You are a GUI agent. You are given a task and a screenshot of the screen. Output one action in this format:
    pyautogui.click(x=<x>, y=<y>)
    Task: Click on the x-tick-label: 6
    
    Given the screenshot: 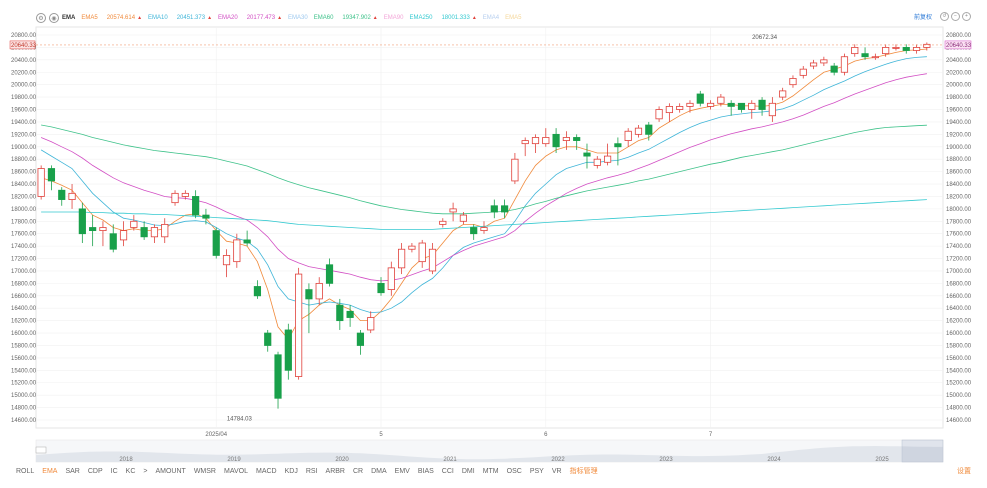 What is the action you would take?
    pyautogui.click(x=546, y=435)
    